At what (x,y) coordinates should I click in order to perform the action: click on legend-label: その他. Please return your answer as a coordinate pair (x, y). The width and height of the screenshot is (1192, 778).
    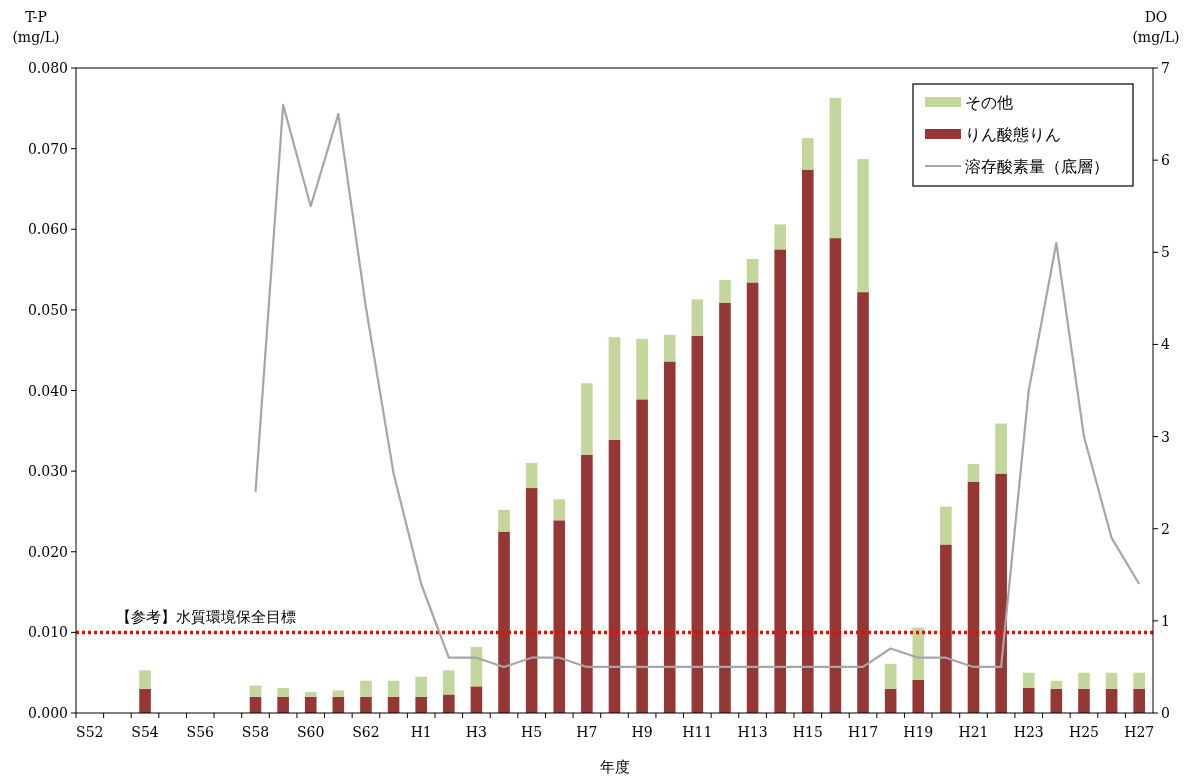
    Looking at the image, I should click on (989, 102).